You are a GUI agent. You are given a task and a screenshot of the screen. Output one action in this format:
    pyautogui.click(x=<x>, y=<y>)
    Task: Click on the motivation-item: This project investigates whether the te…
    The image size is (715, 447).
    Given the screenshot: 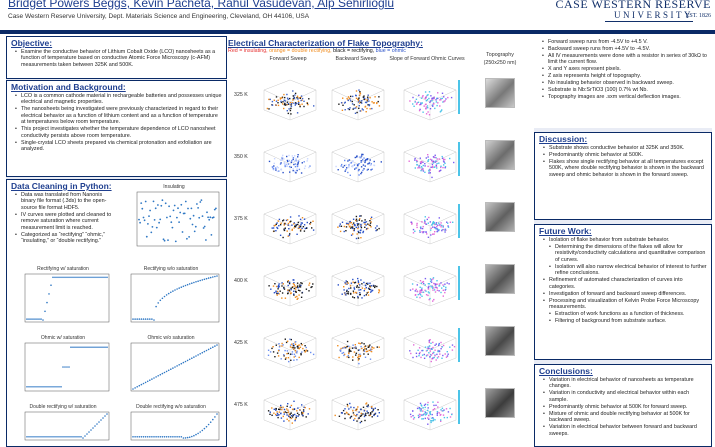 What is the action you would take?
    pyautogui.click(x=118, y=132)
    